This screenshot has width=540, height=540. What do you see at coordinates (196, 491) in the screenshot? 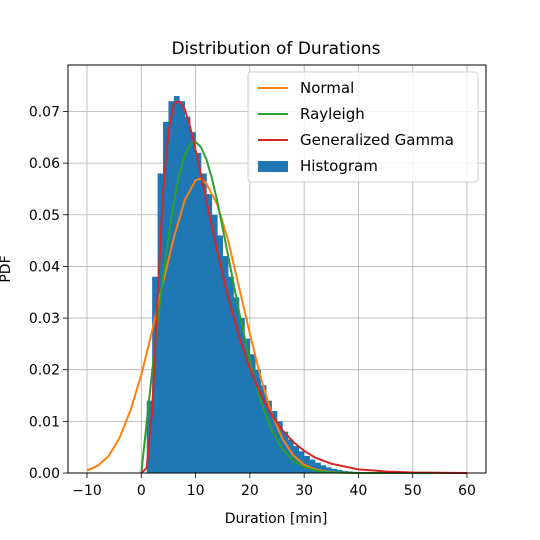
I see `x-tick-label: 10` at bounding box center [196, 491].